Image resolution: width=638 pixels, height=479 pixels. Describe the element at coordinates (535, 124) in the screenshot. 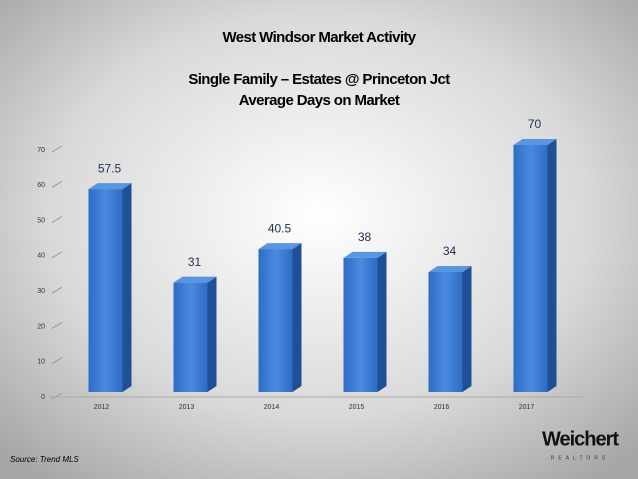

I see `value-label: 70` at that location.